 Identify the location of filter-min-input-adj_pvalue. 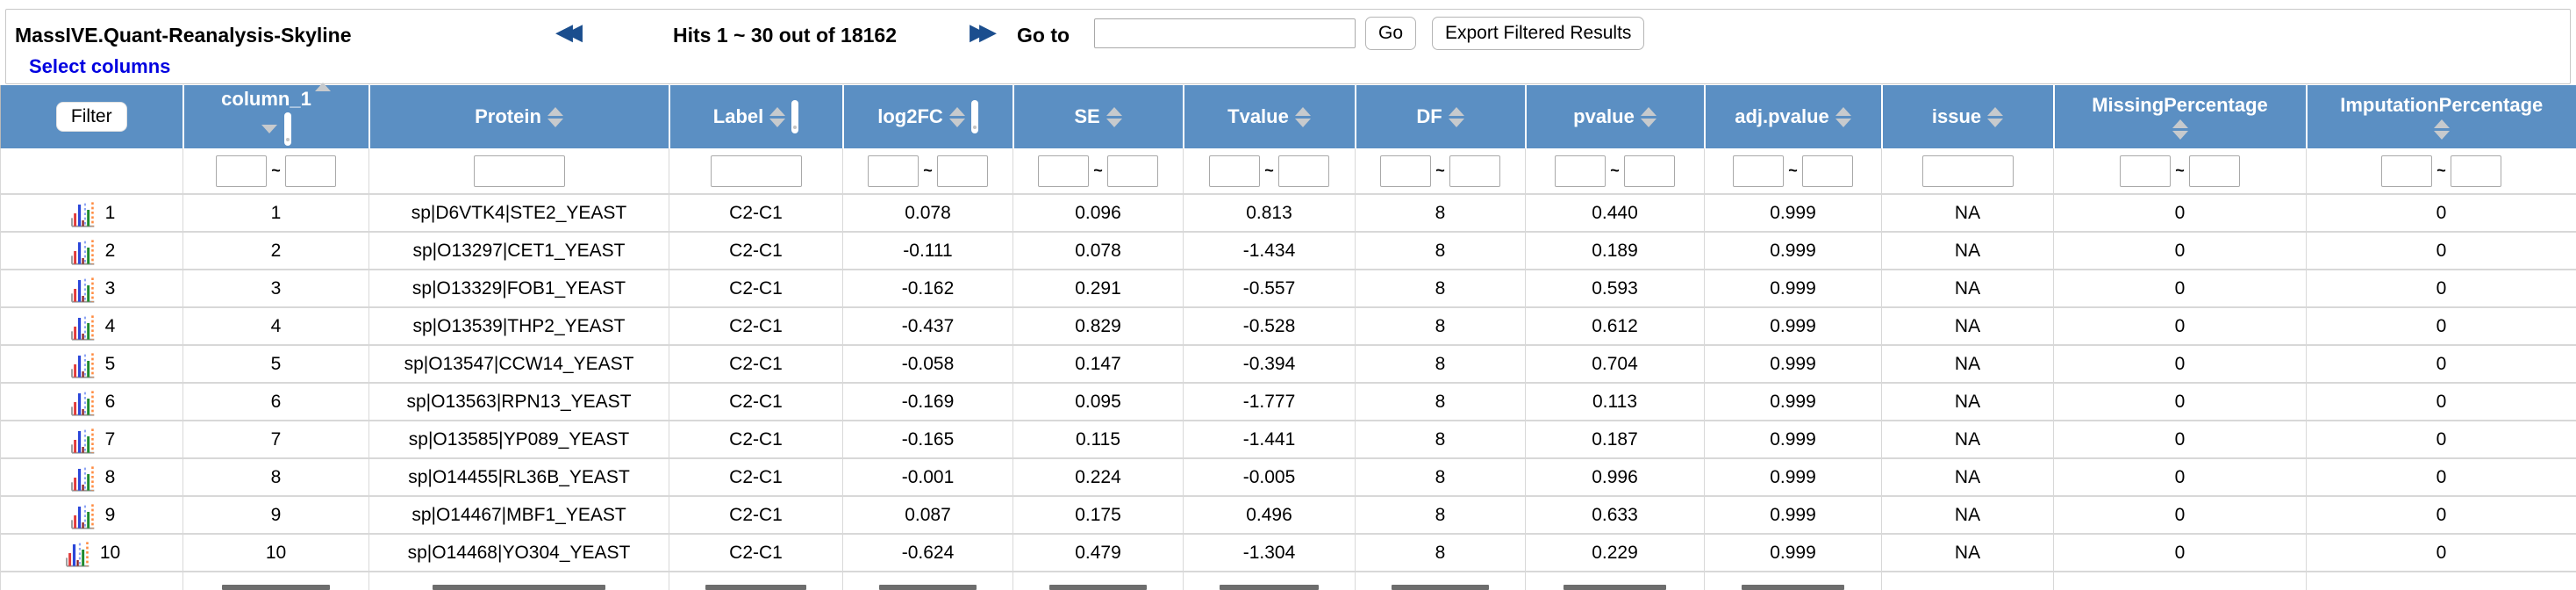
(1758, 171).